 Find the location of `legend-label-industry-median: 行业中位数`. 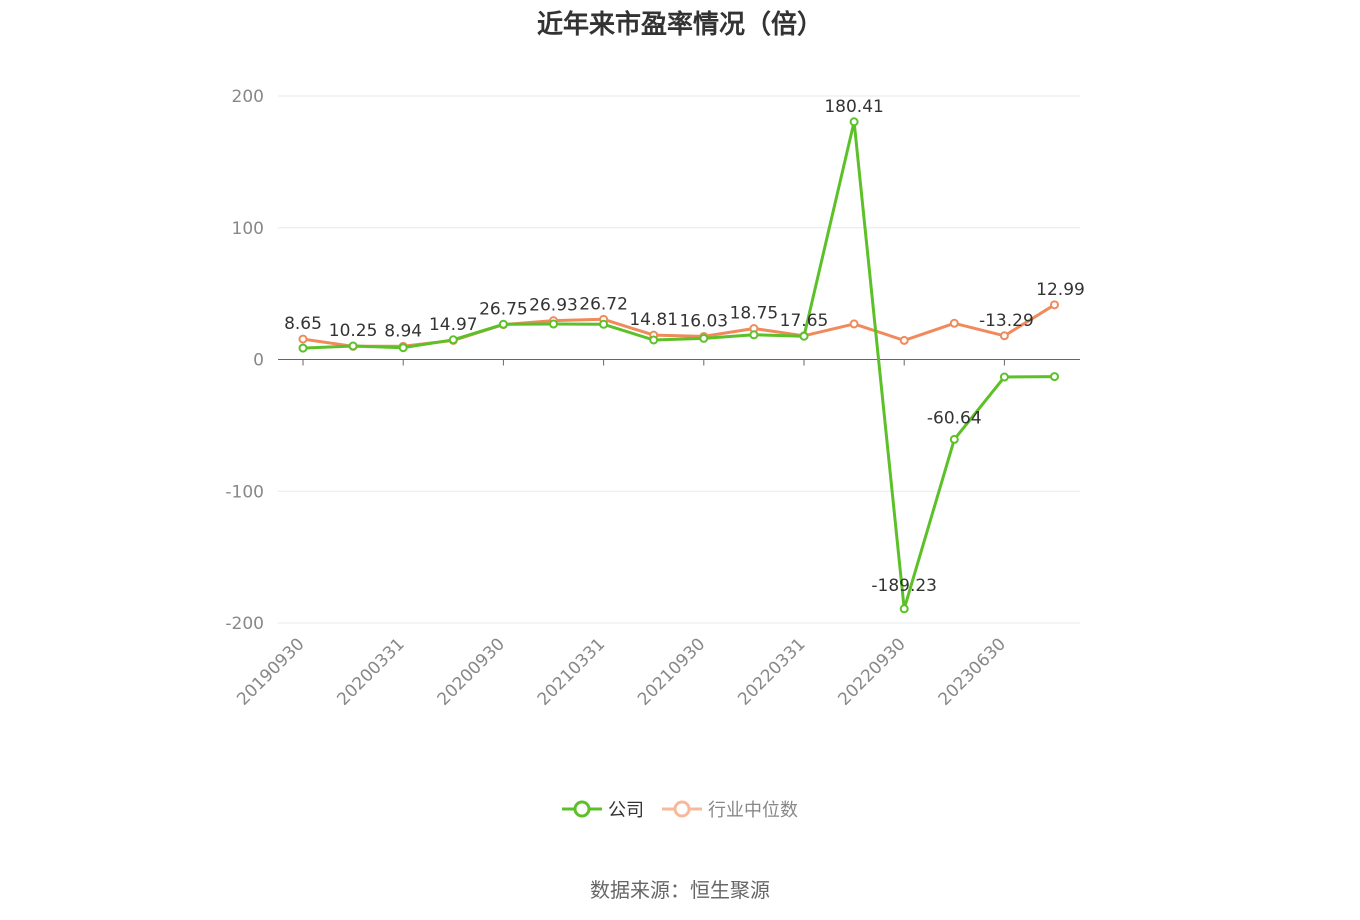

legend-label-industry-median: 行业中位数 is located at coordinates (753, 810).